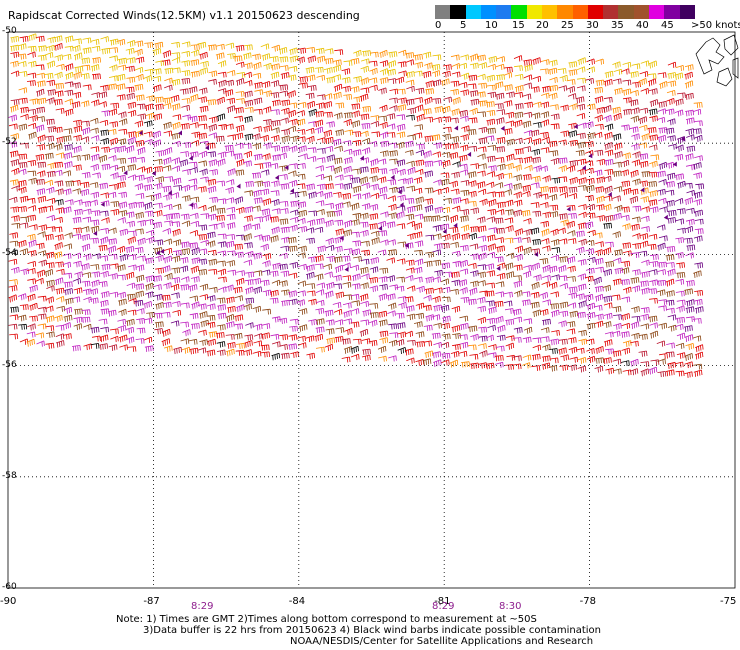  What do you see at coordinates (587, 26) in the screenshot?
I see `legend-tick-labels: 0 5 10 15 20 25 30 35 40 45 >50 knots` at bounding box center [587, 26].